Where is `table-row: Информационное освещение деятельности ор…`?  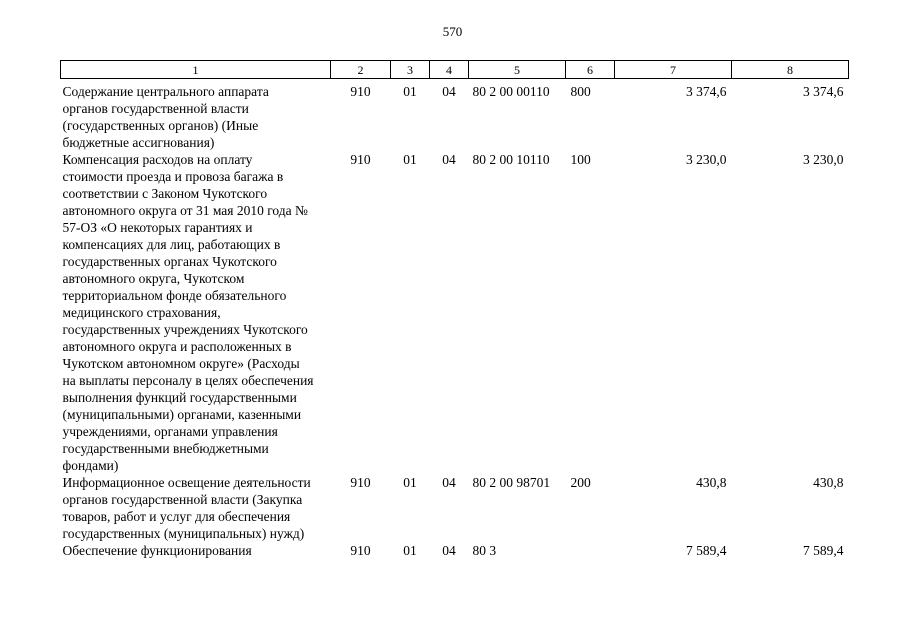 table-row: Информационное освещение деятельности ор… is located at coordinates (455, 508).